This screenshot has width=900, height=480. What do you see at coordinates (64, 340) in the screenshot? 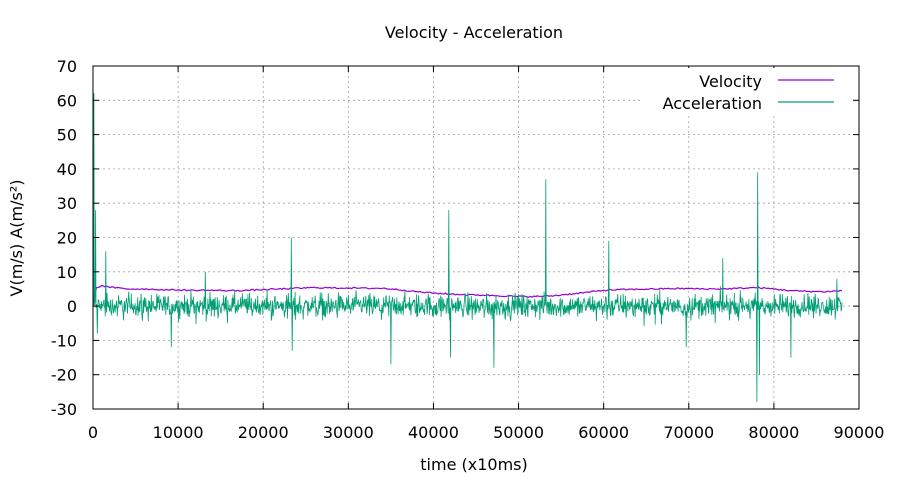
I see `y-tick-label: -10` at bounding box center [64, 340].